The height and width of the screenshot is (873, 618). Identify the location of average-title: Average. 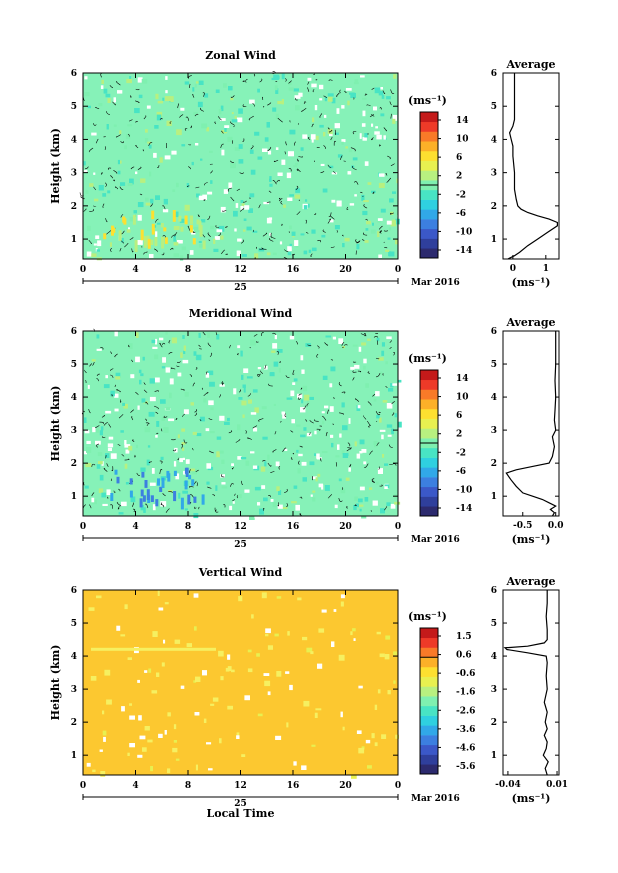
(530, 581).